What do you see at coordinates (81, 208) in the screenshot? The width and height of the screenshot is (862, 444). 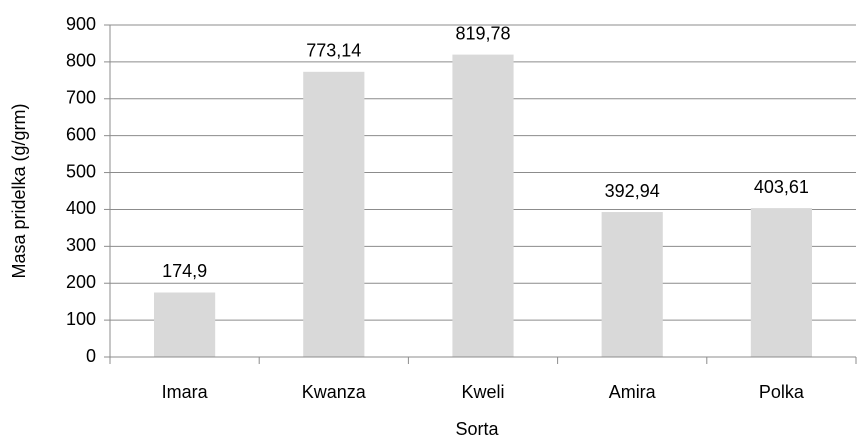 I see `y-tick-label: 400` at bounding box center [81, 208].